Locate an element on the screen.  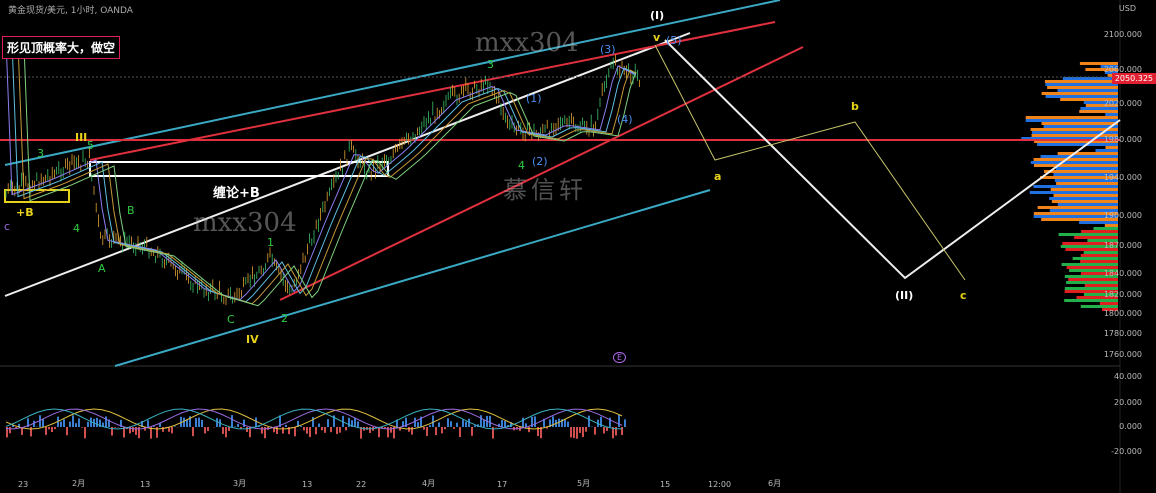
wave-label-blue-3: (3) is located at coordinates (608, 49).